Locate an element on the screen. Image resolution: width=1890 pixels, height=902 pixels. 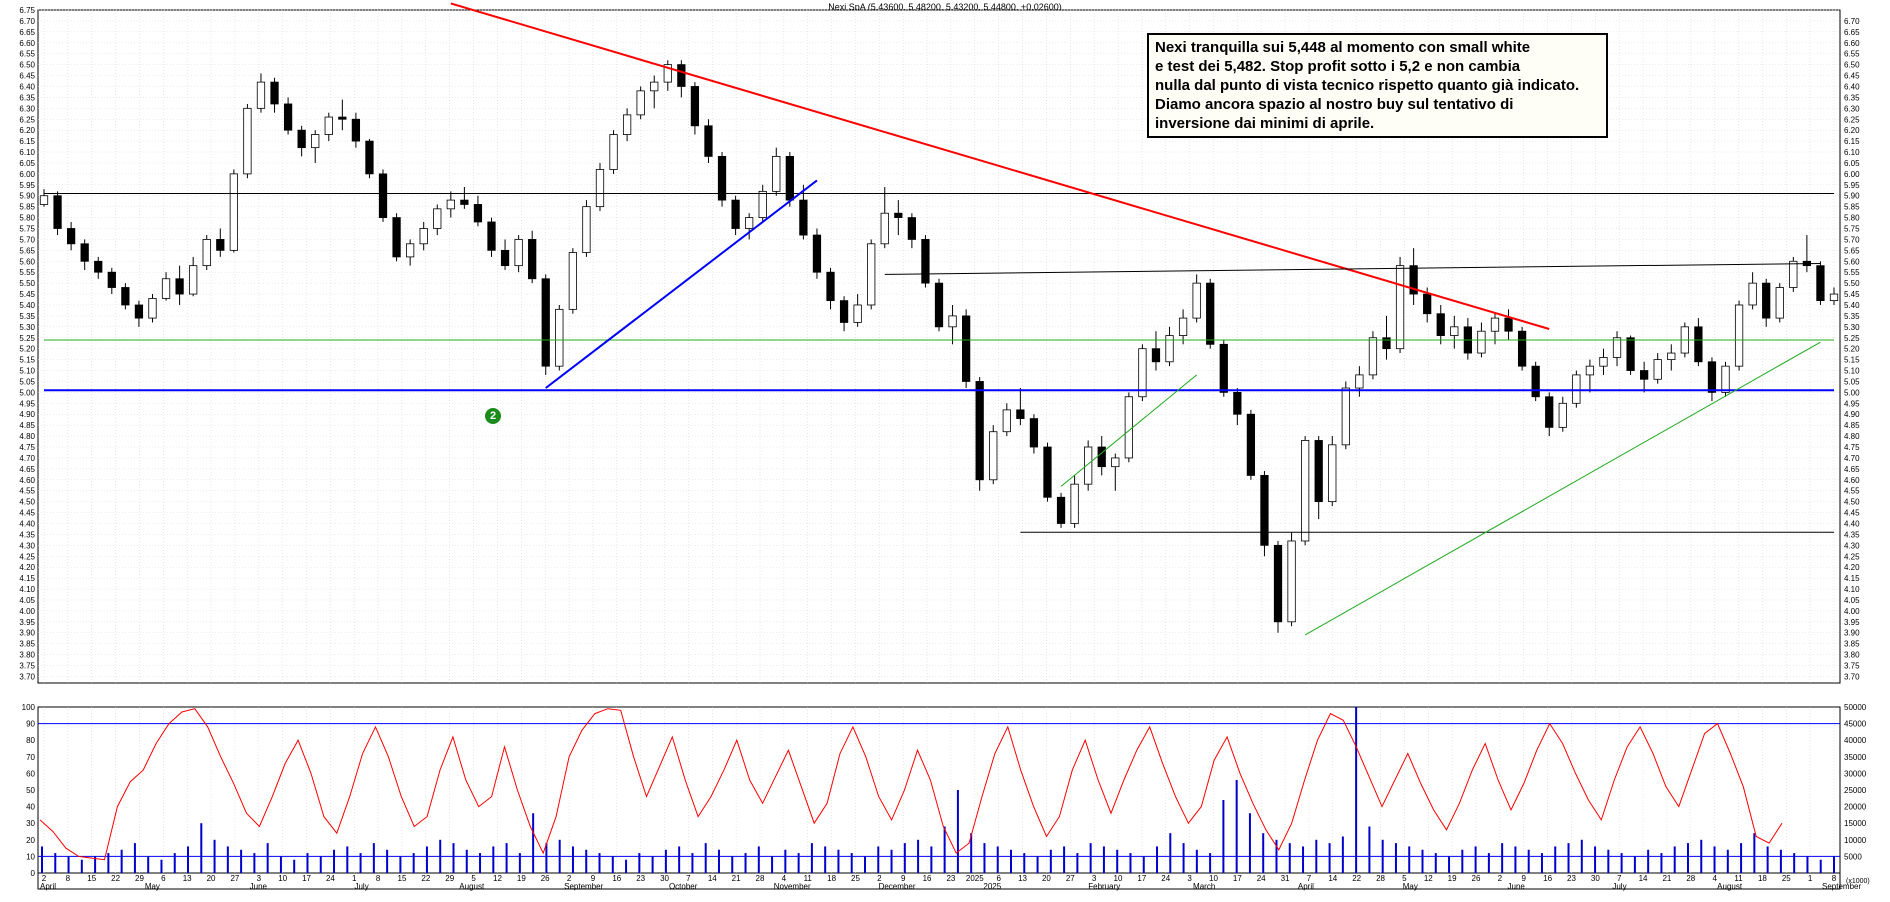
price-tick-label: 5.00 is located at coordinates (27, 392).